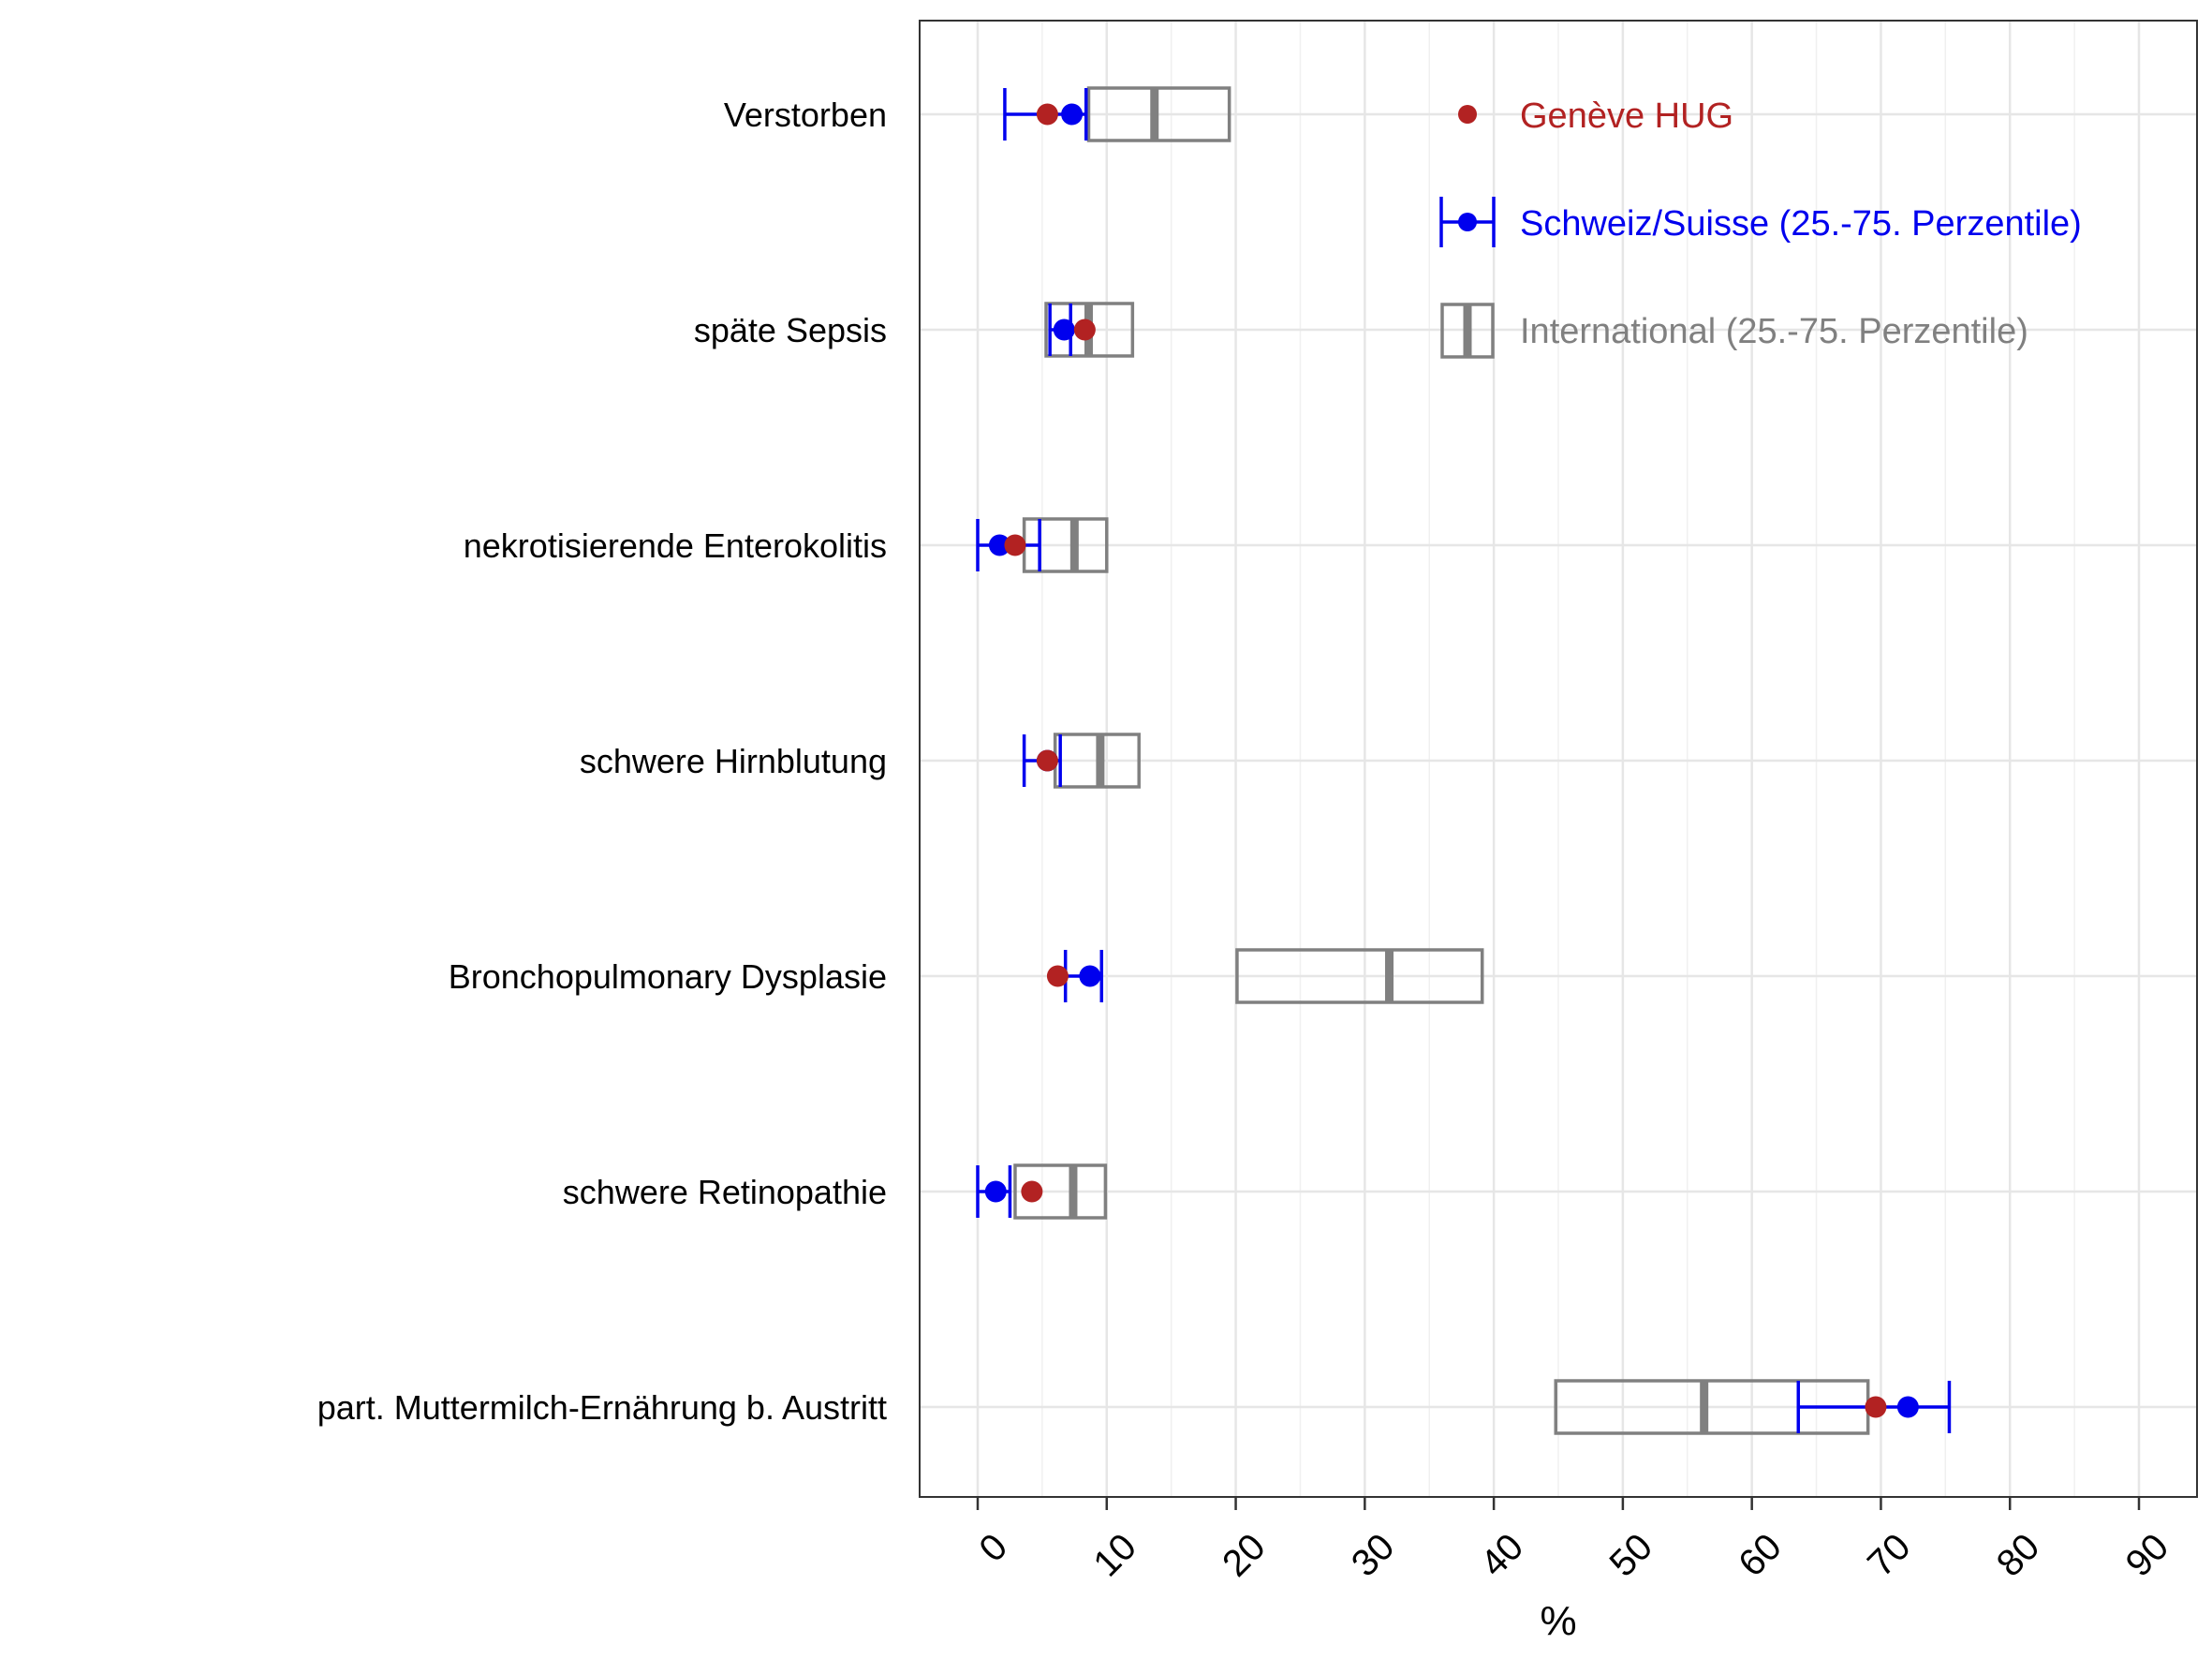 This screenshot has height=1659, width=2212. Describe the element at coordinates (1573, 1541) in the screenshot. I see `x-axis: 0 10 20 30 40 50 60 70 80 90` at that location.